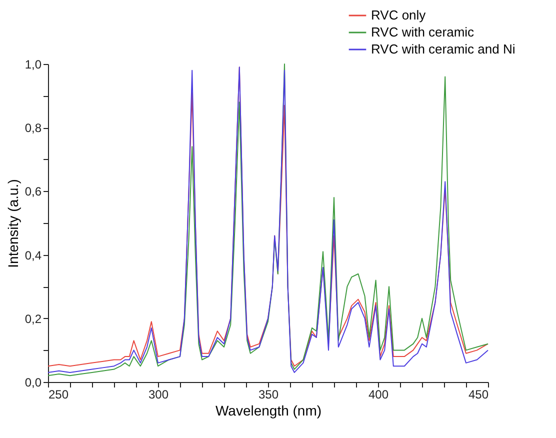 Image resolution: width=556 pixels, height=438 pixels. What do you see at coordinates (33, 255) in the screenshot?
I see `y-tick-label: 0,4` at bounding box center [33, 255].